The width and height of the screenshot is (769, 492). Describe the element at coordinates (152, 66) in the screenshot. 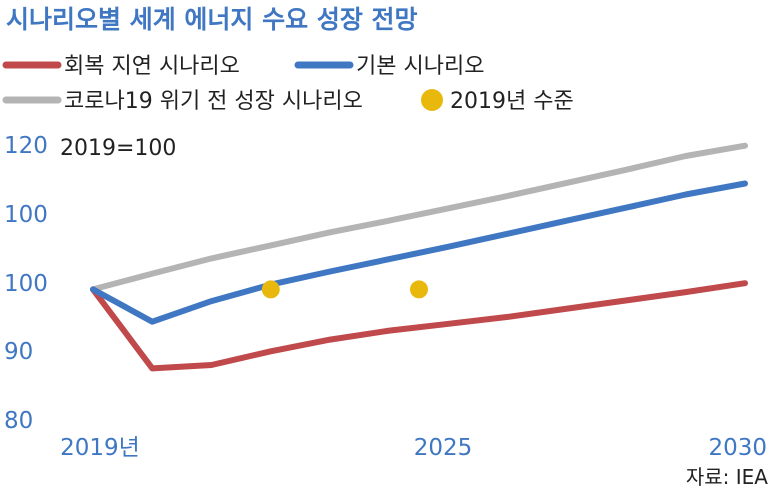

I see `legend-label-1: 회복 지연 시나리오` at that location.